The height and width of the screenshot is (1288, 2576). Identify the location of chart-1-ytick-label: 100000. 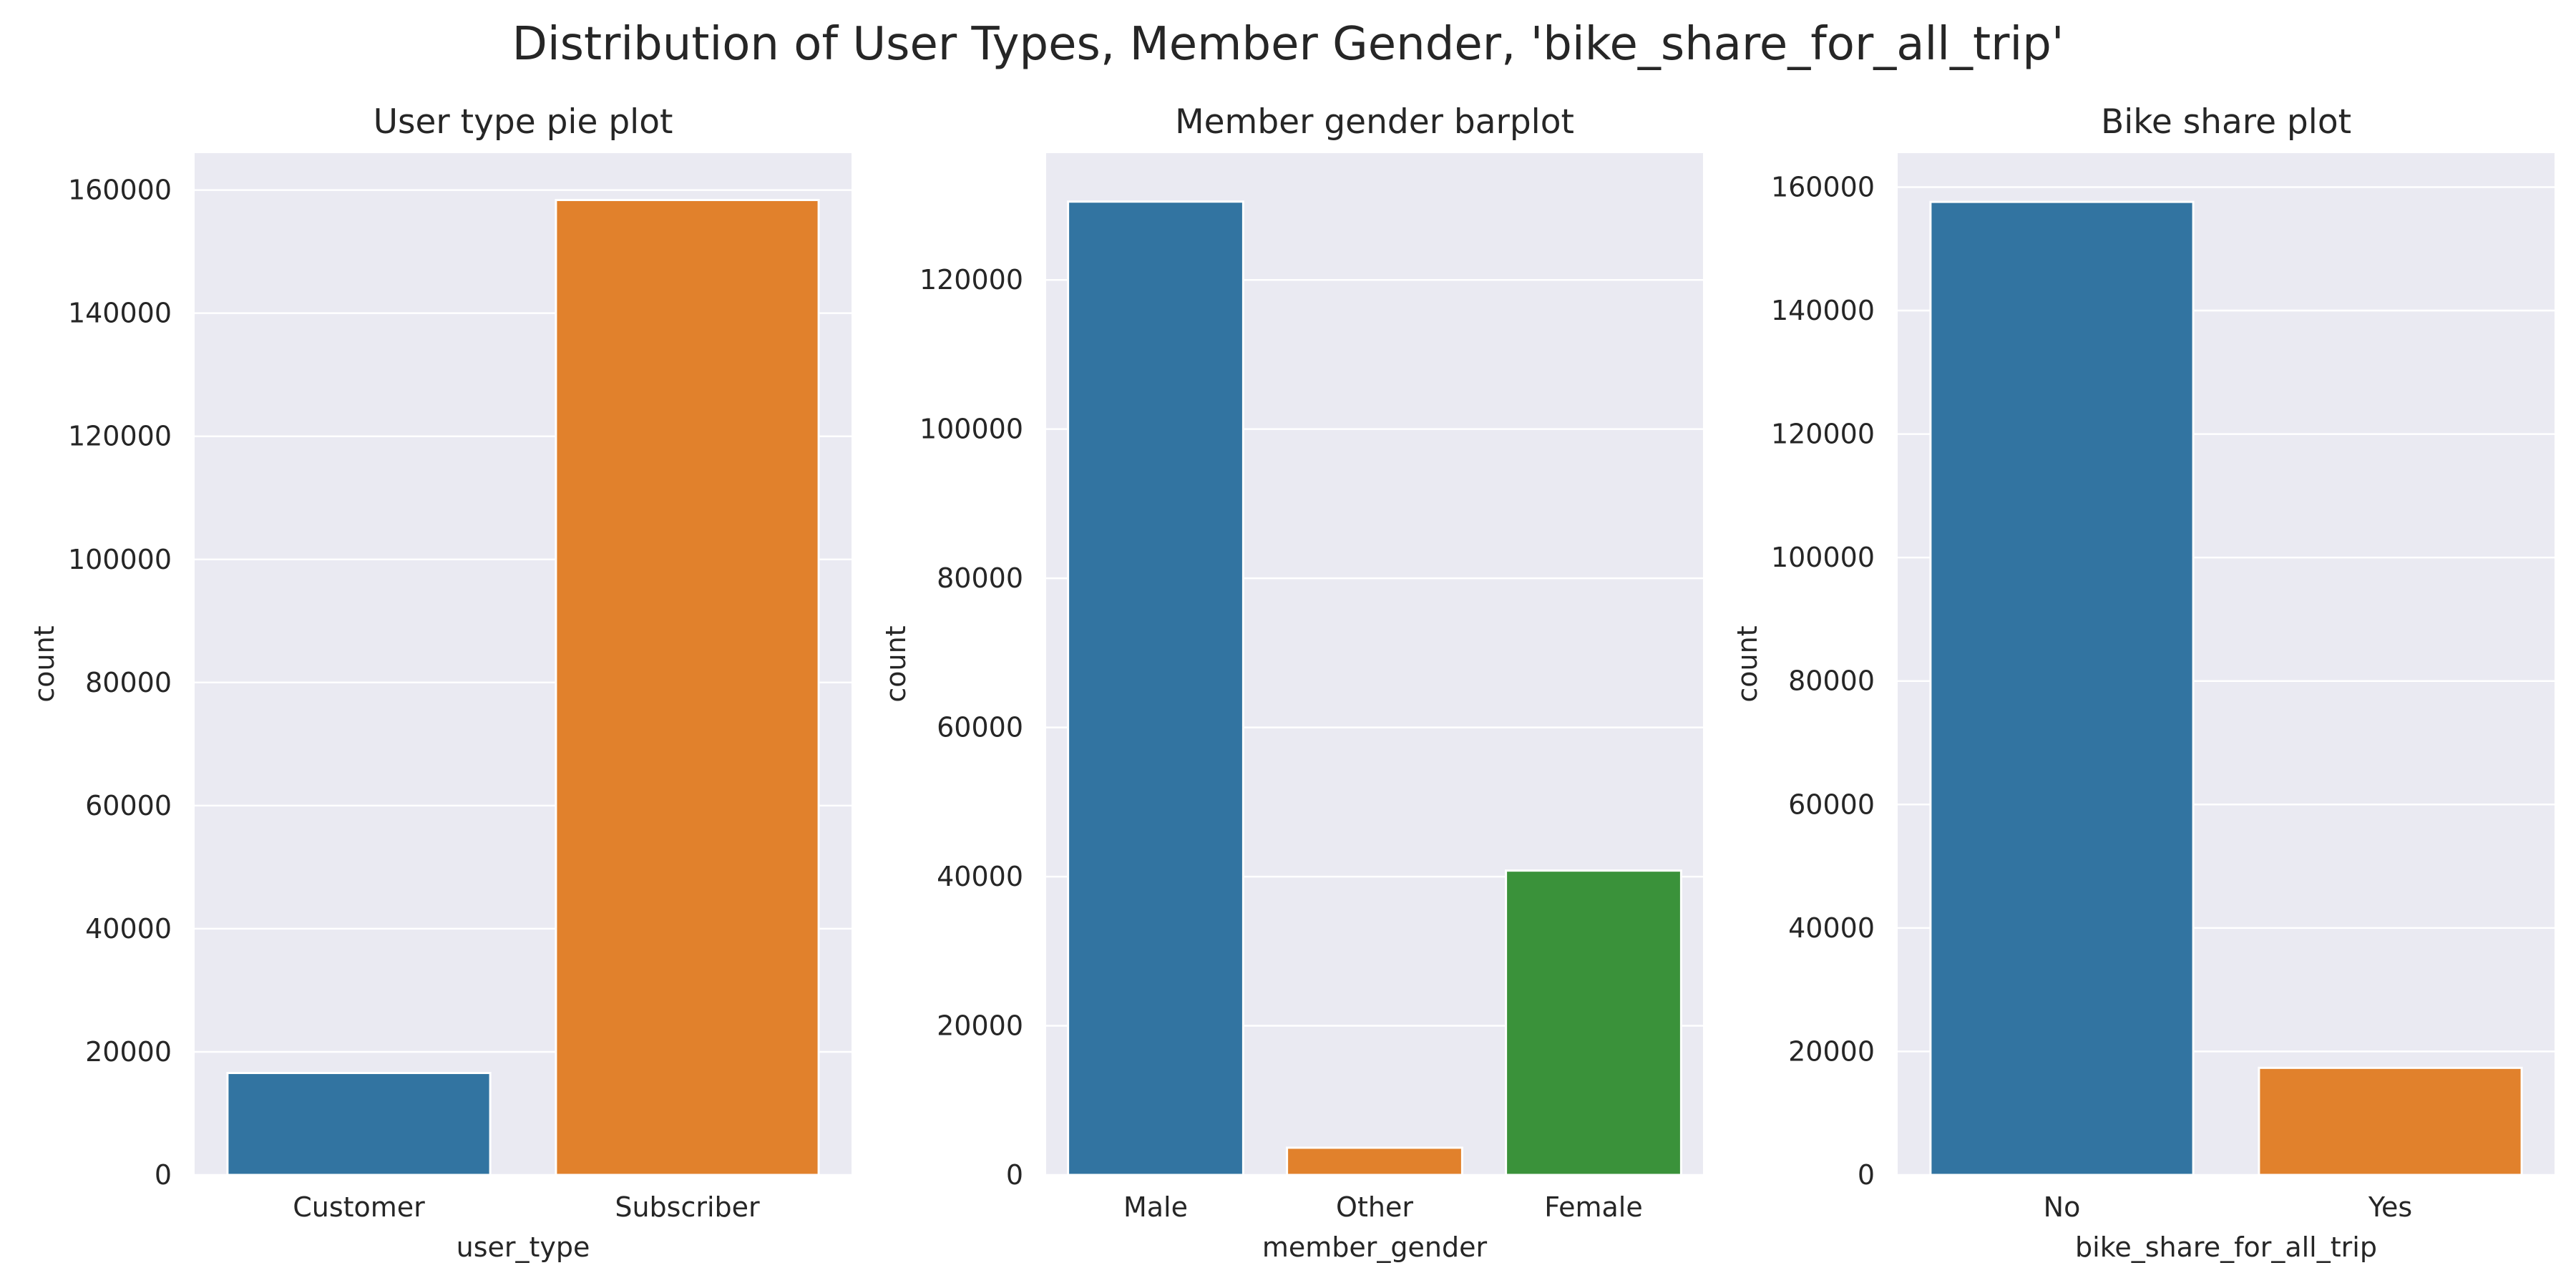
(120, 559).